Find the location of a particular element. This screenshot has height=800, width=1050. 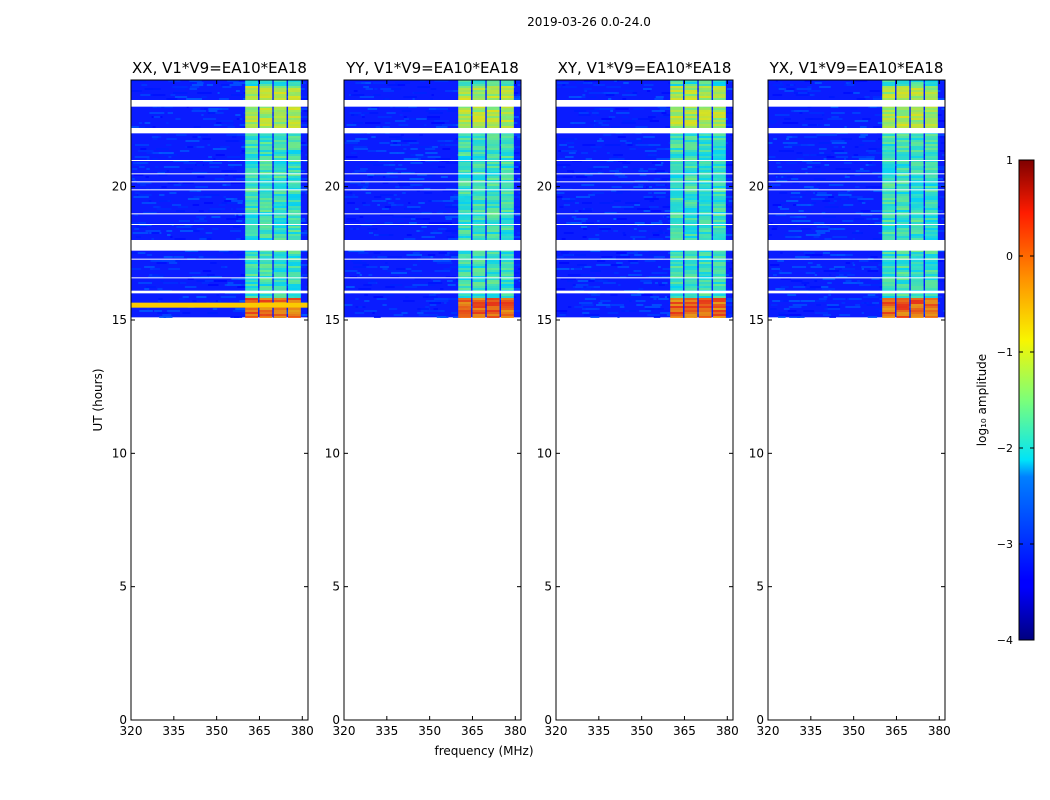

colorbar: −4 −3 −2 −1 0 1 log₁₀ amplitude is located at coordinates (1005, 400).